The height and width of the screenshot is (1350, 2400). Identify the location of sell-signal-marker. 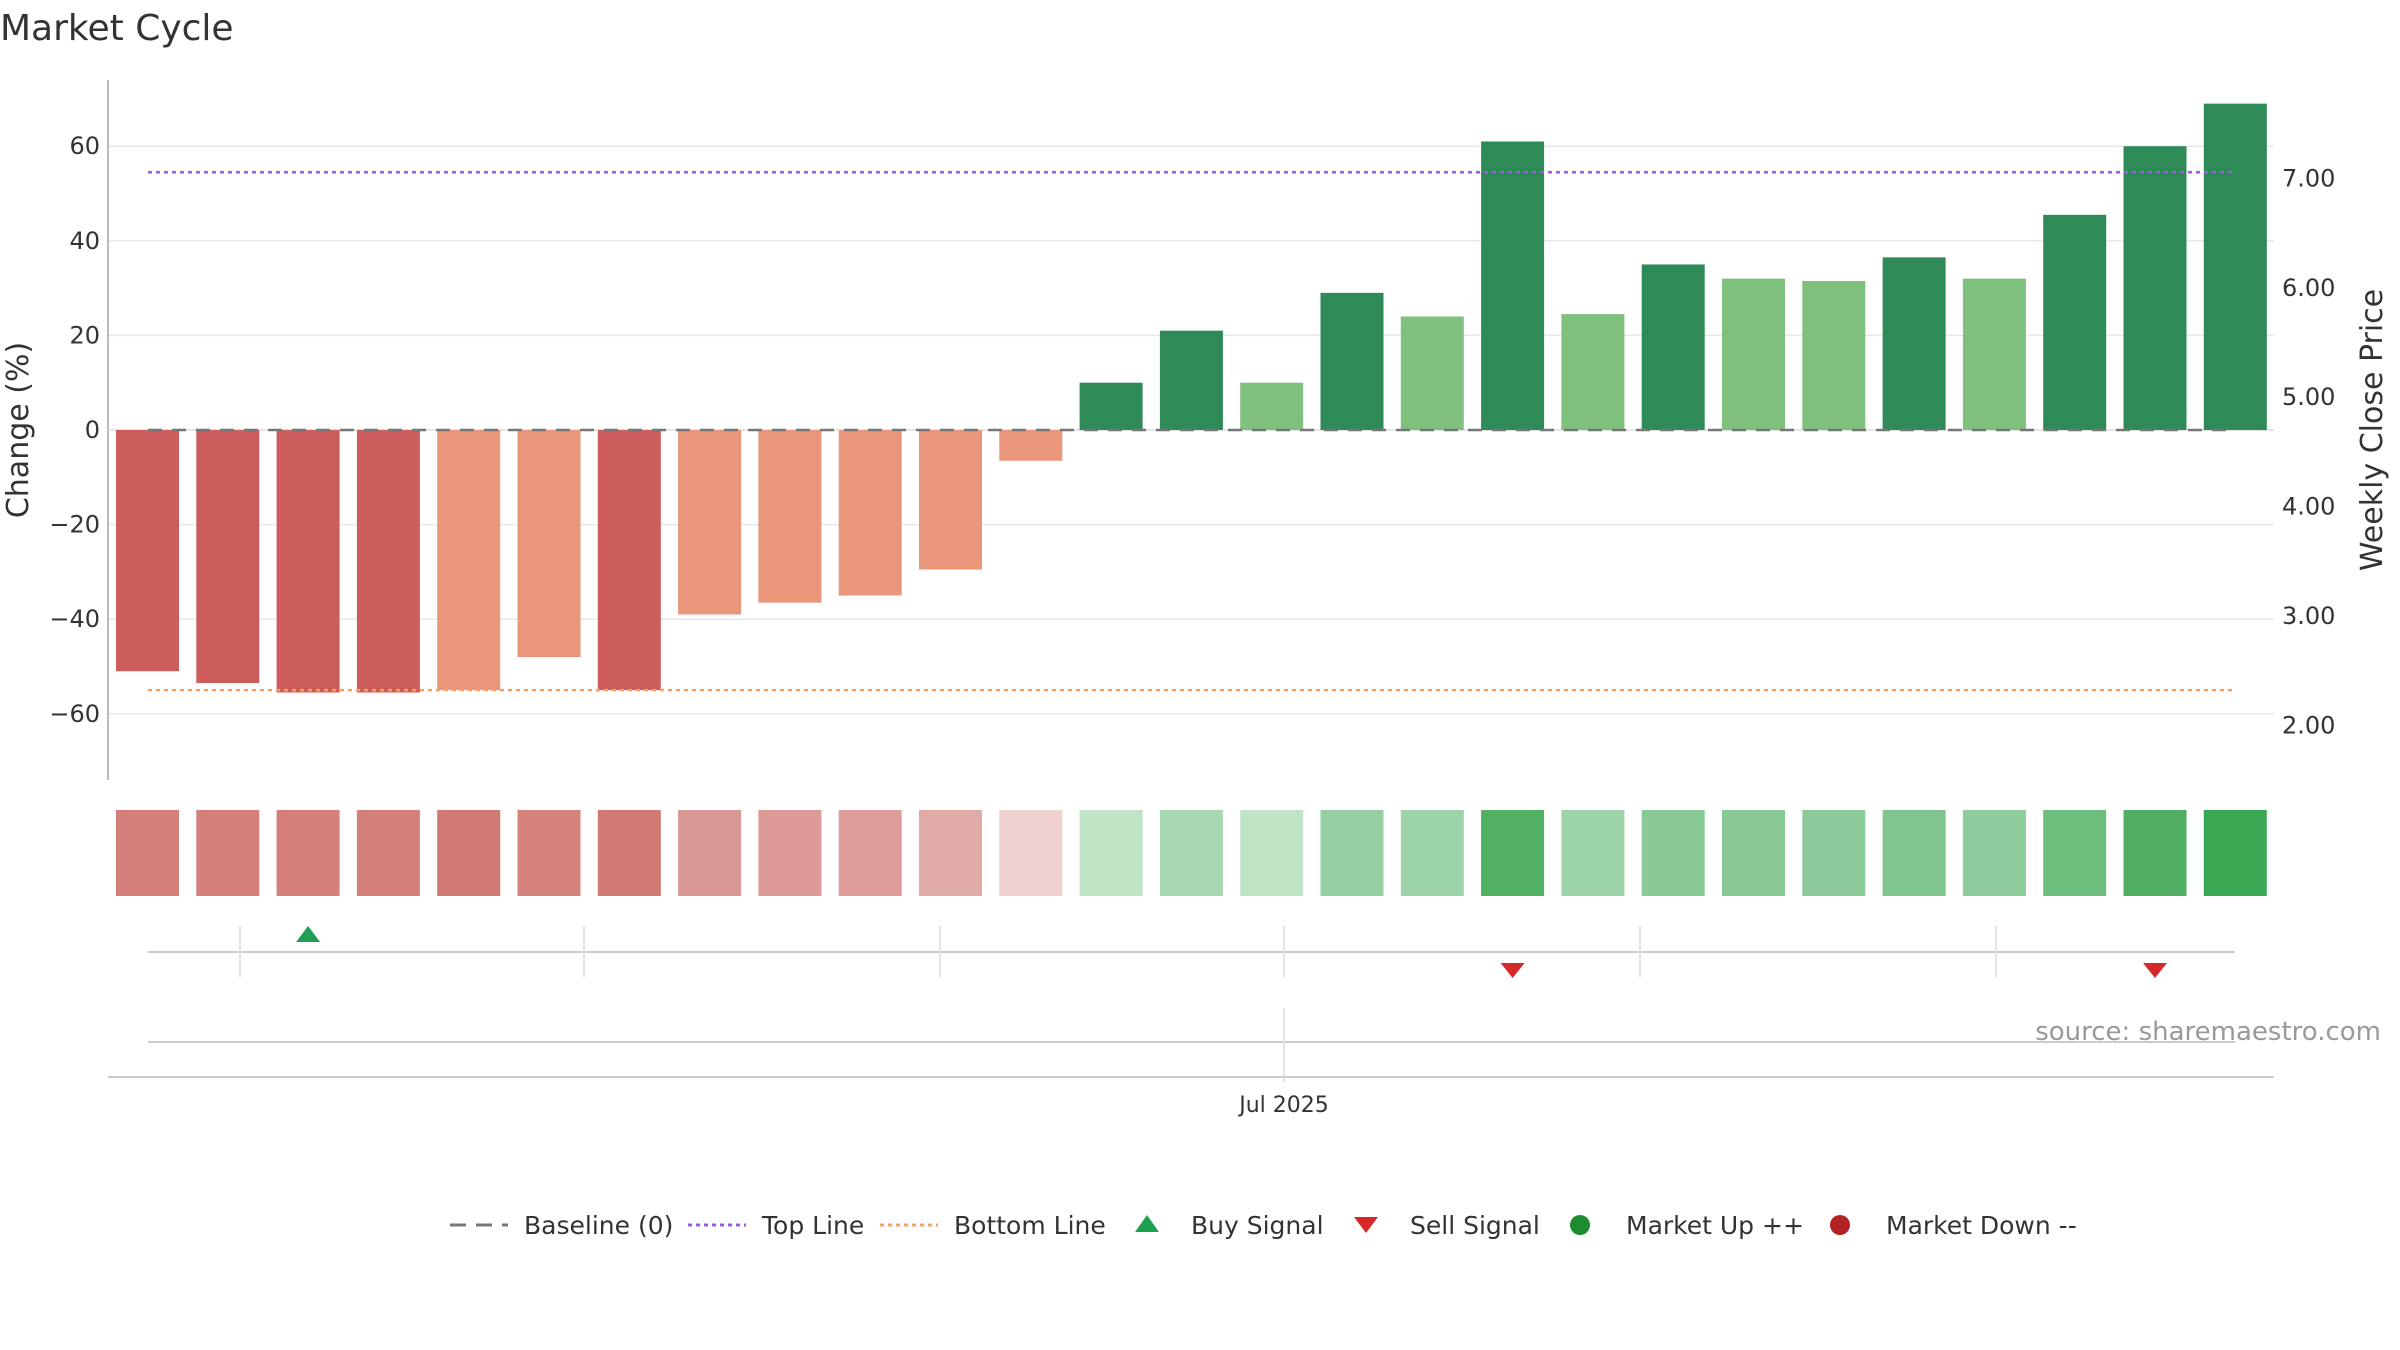
(1512, 970).